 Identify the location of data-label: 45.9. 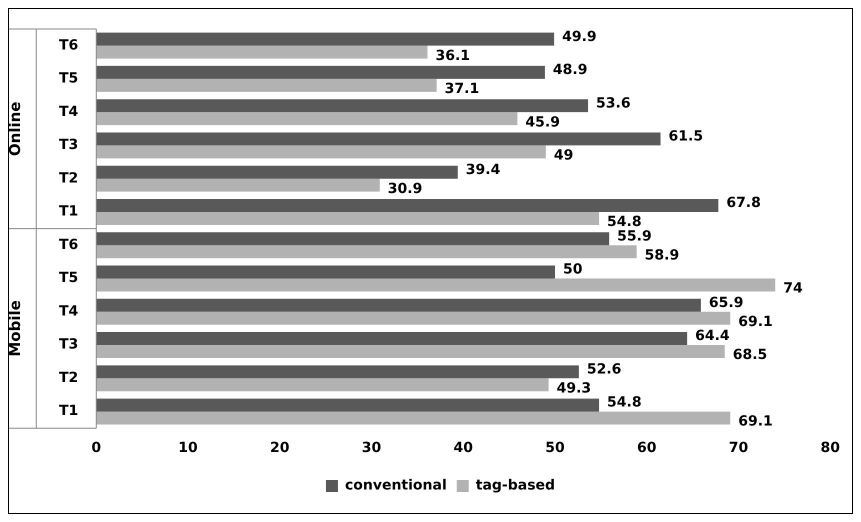
(542, 122).